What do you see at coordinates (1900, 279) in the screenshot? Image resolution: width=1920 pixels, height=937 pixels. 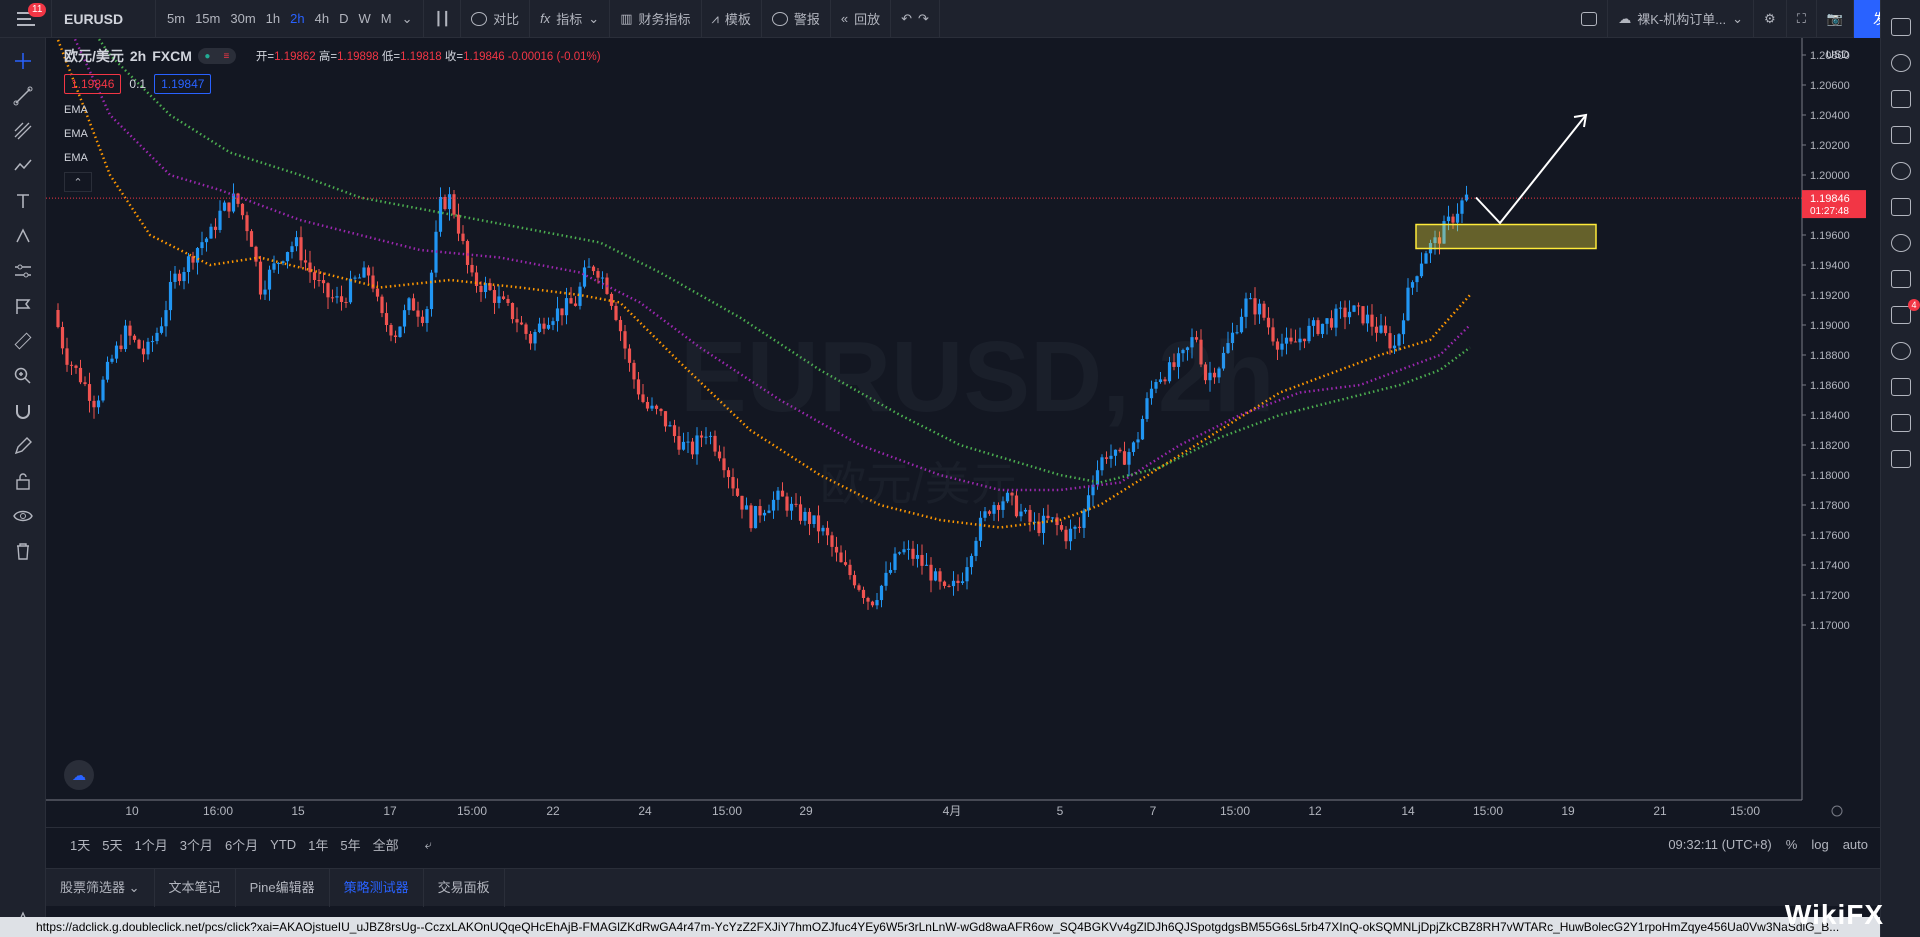 I see `chat-icon` at bounding box center [1900, 279].